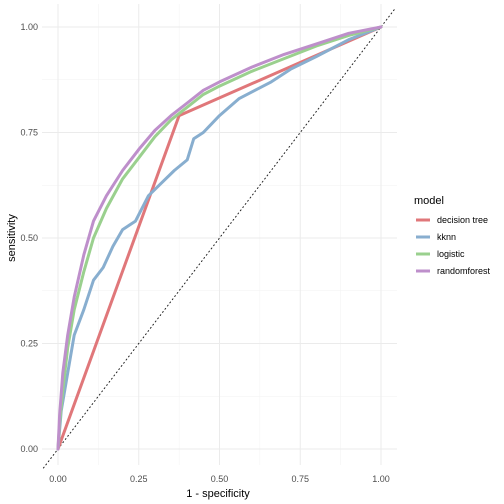 The width and height of the screenshot is (504, 504). I want to click on y-tick-label: 0.75, so click(29, 133).